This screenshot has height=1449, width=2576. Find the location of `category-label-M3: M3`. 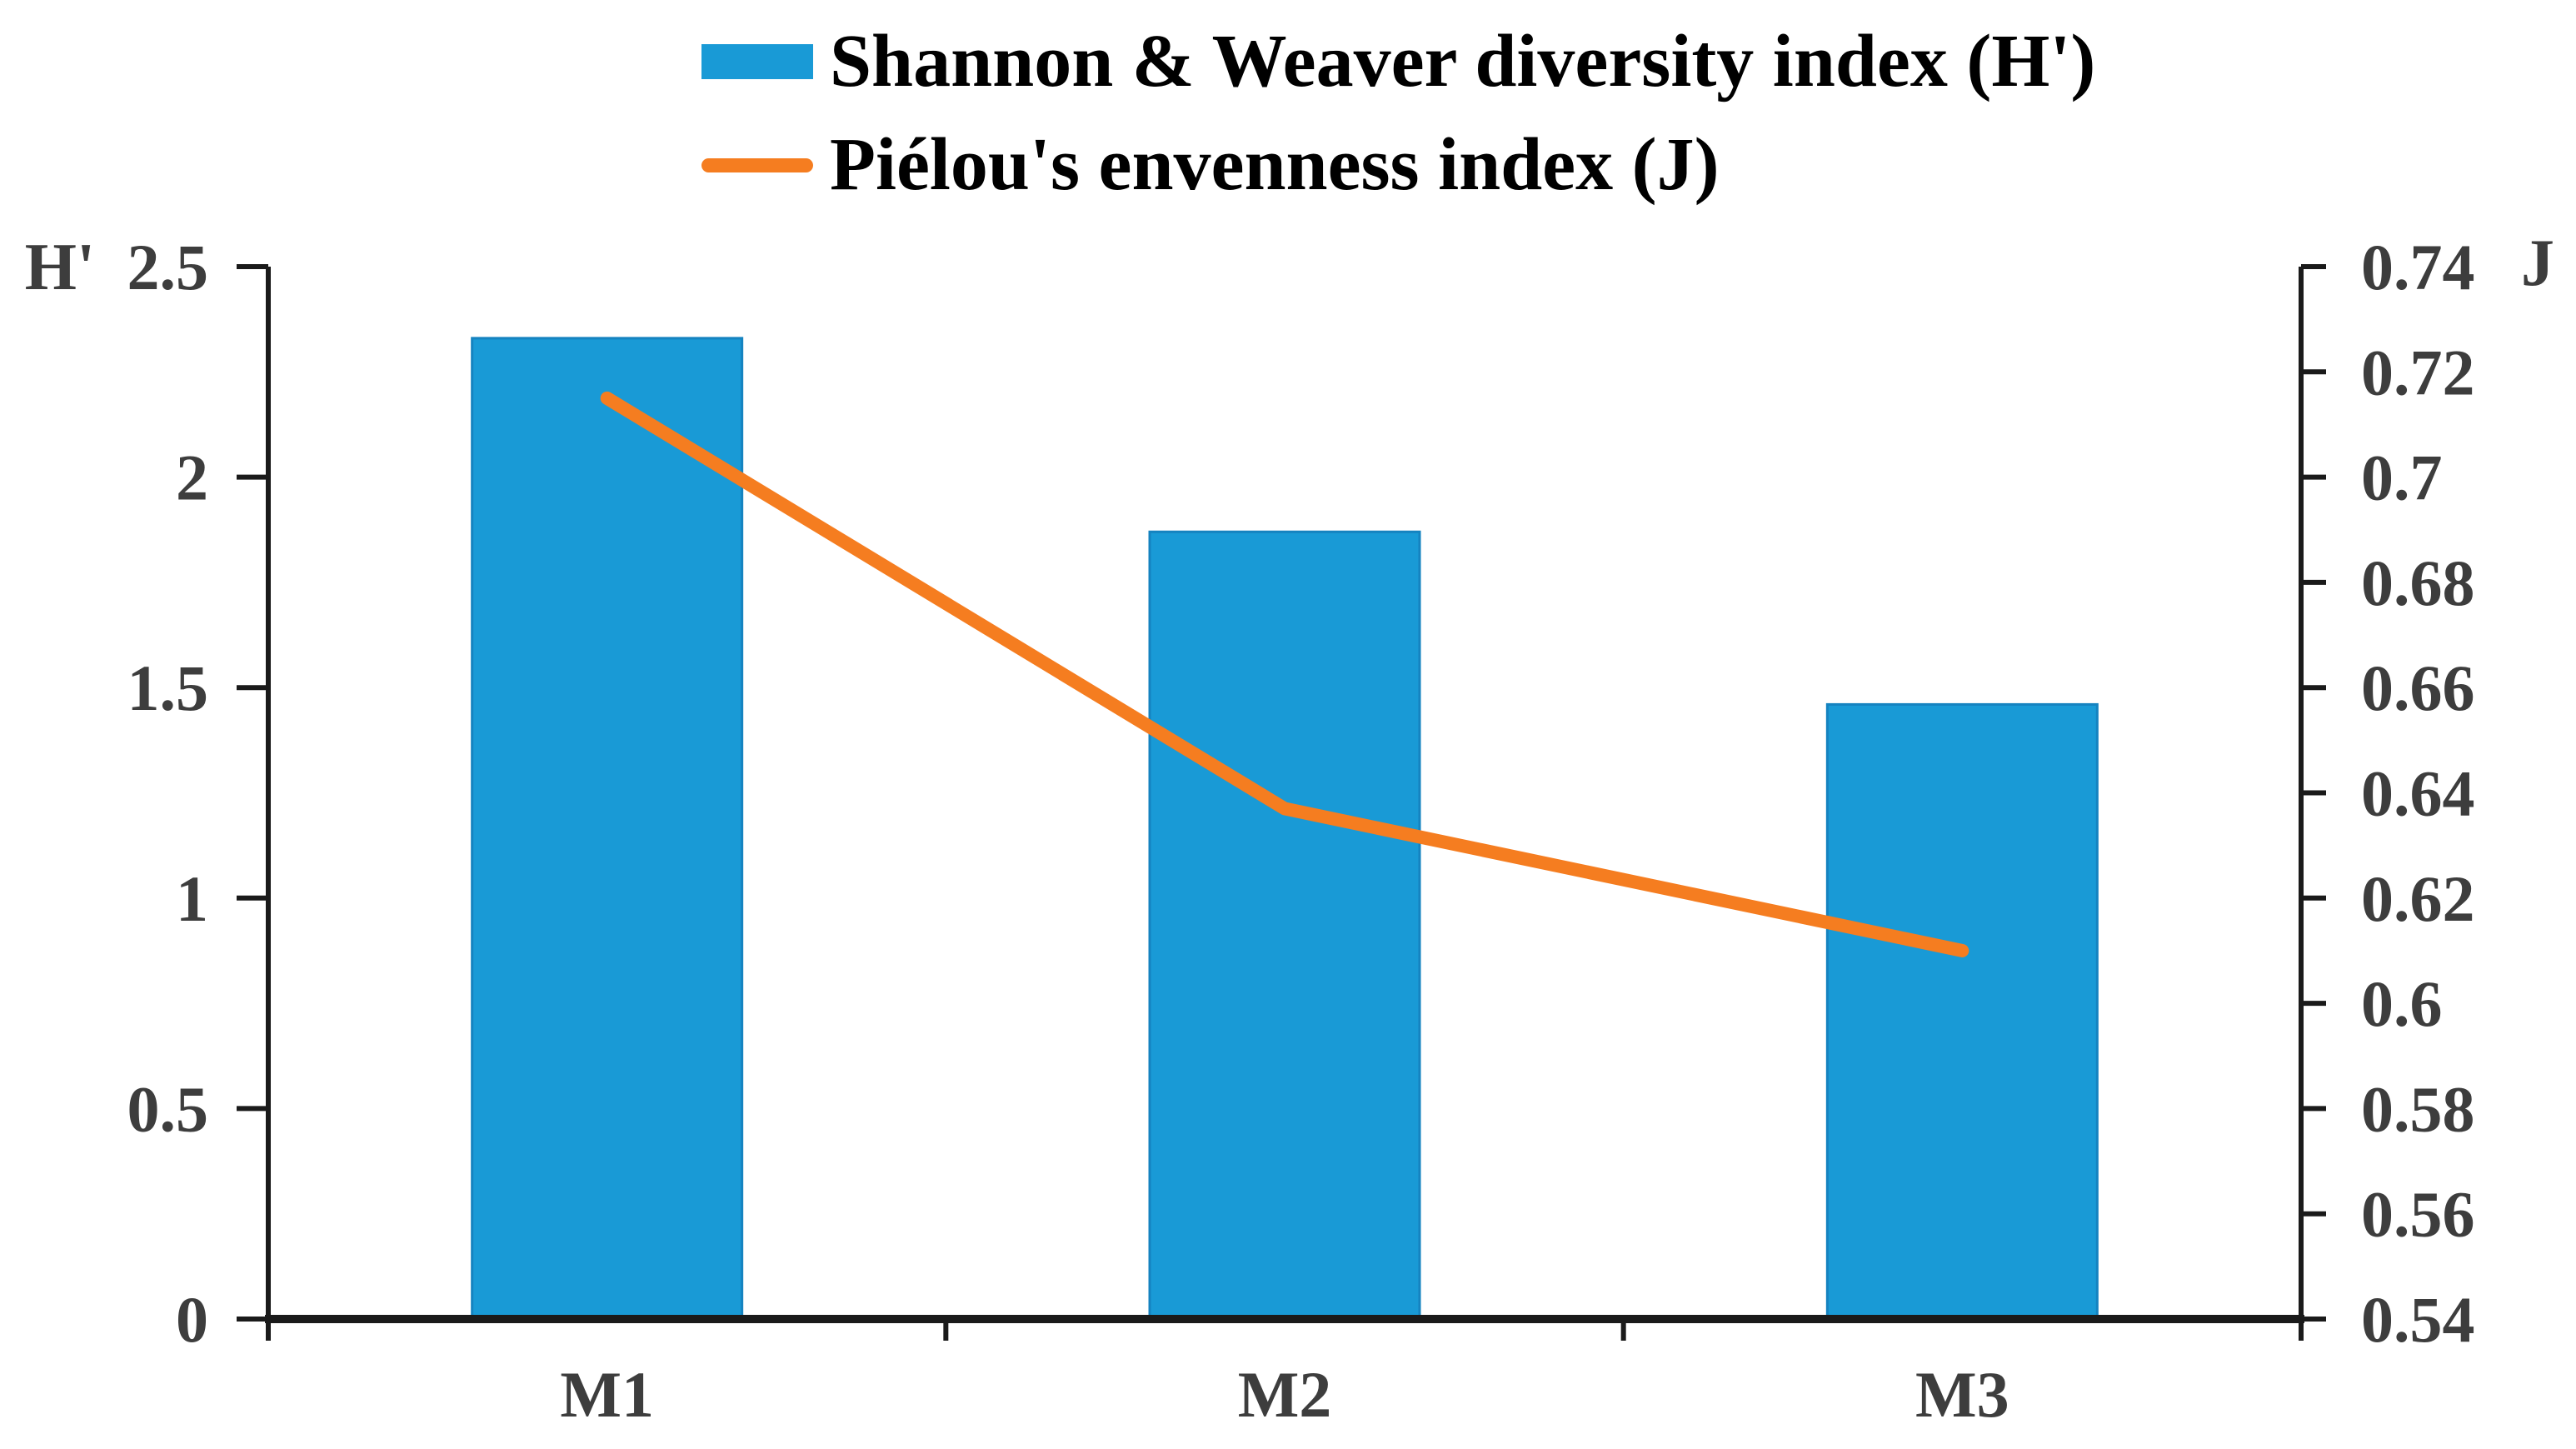

category-label-M3: M3 is located at coordinates (1962, 1394).